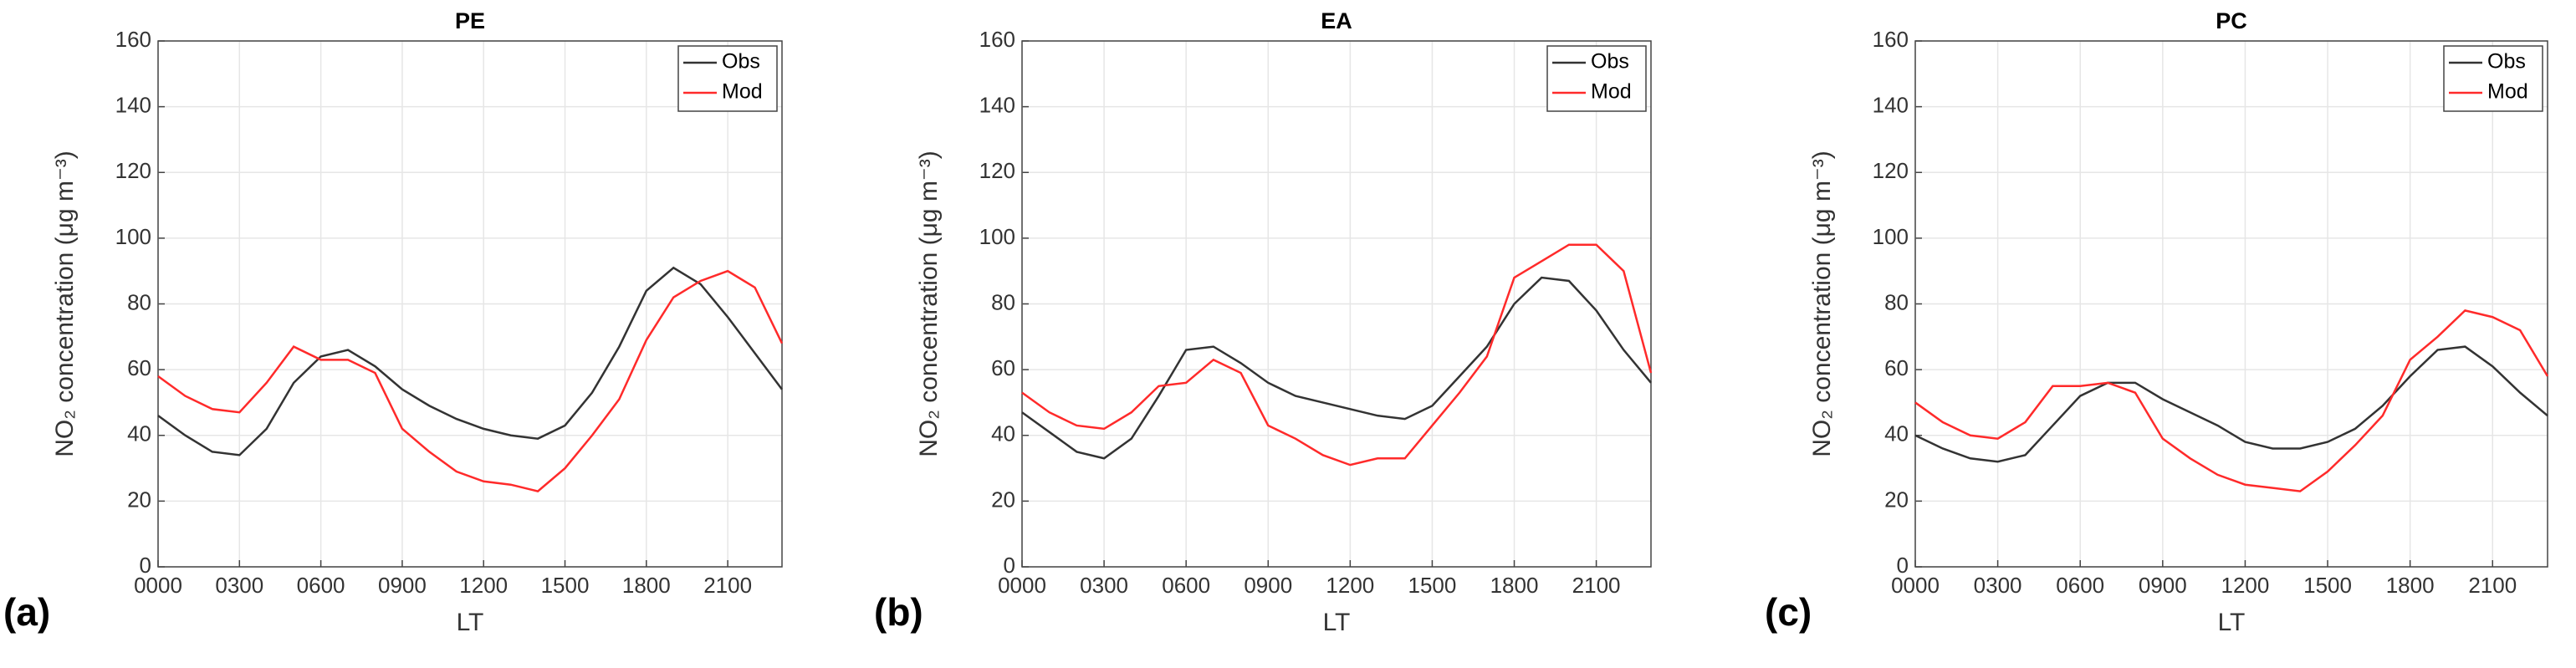 This screenshot has width=2576, height=668. I want to click on chart-title: PC, so click(2231, 20).